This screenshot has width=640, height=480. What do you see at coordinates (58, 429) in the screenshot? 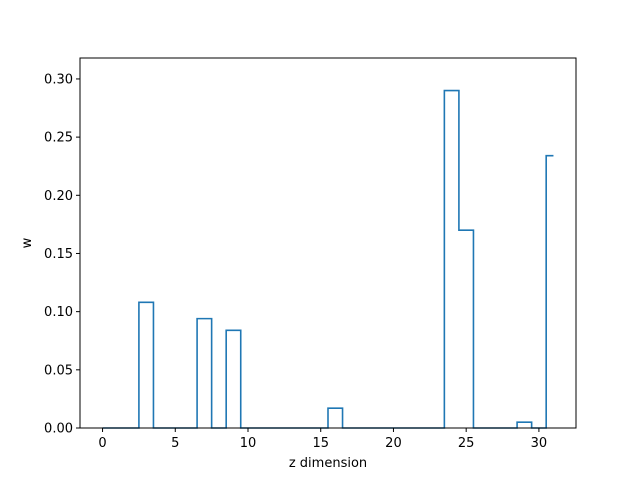
I see `y-tick-label: 0.00` at bounding box center [58, 429].